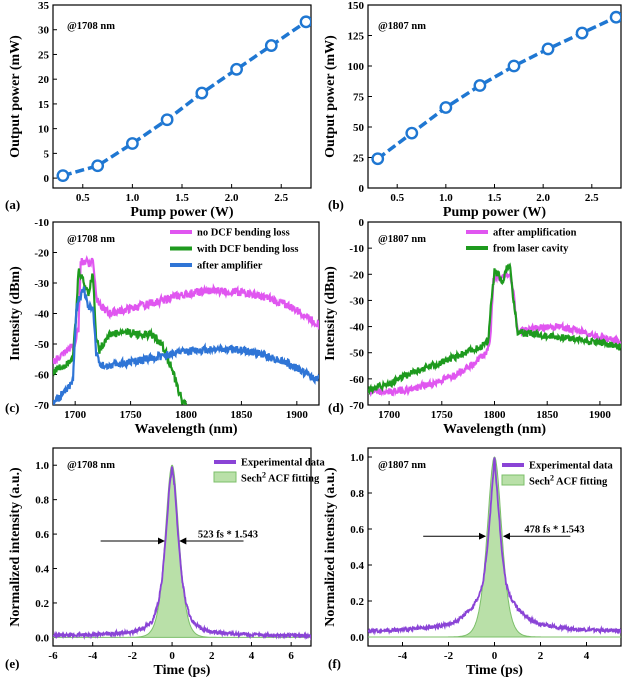  Describe the element at coordinates (53, 656) in the screenshot. I see `x-tick-label: -6` at that location.